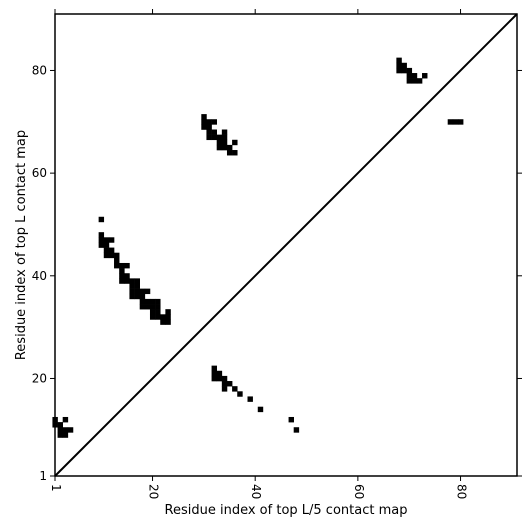  What do you see at coordinates (39, 173) in the screenshot?
I see `y-tick-label: 60` at bounding box center [39, 173].